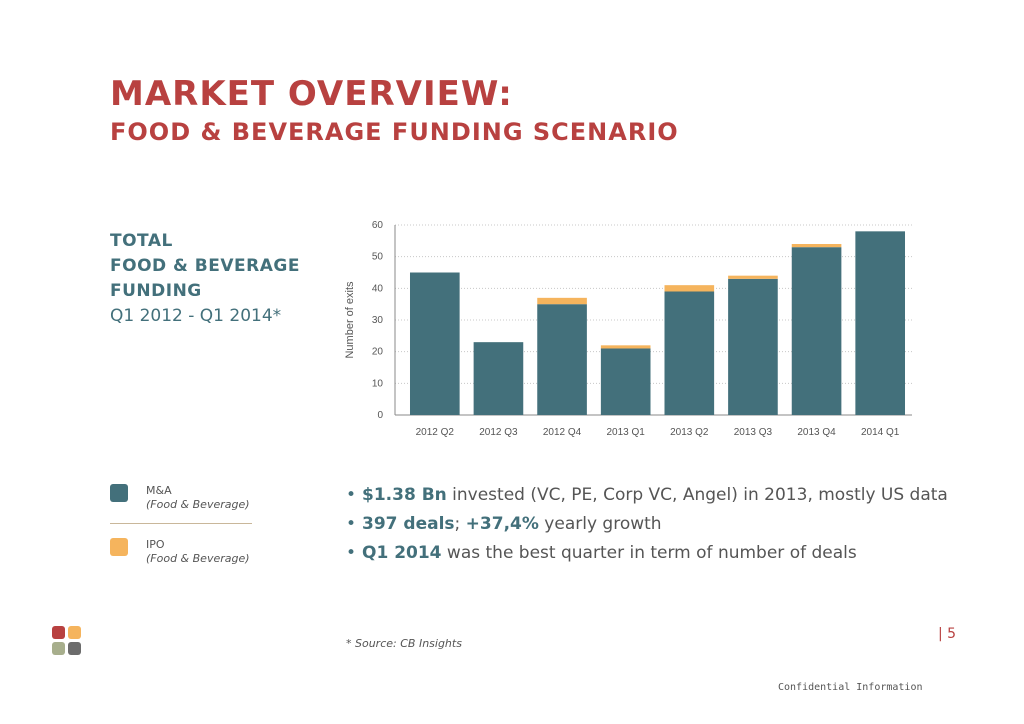 Image resolution: width=1024 pixels, height=724 pixels. What do you see at coordinates (156, 291) in the screenshot?
I see `side-heading-line3: FUNDING` at bounding box center [156, 291].